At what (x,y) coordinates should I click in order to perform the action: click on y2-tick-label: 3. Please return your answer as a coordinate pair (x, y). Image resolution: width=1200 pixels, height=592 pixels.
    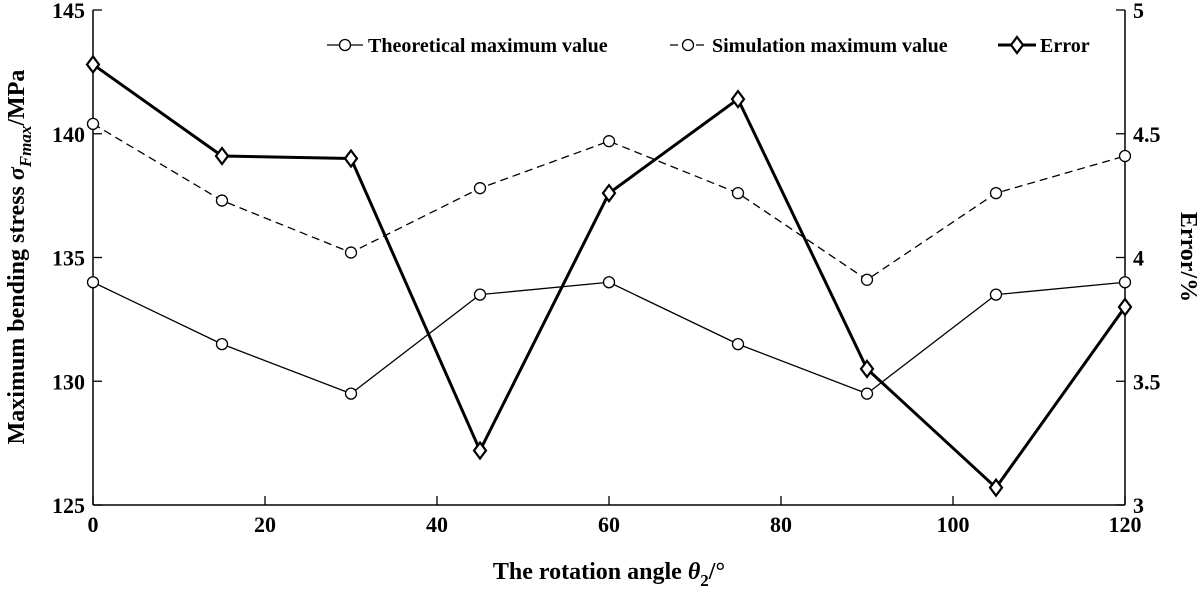
    Looking at the image, I should click on (1138, 505).